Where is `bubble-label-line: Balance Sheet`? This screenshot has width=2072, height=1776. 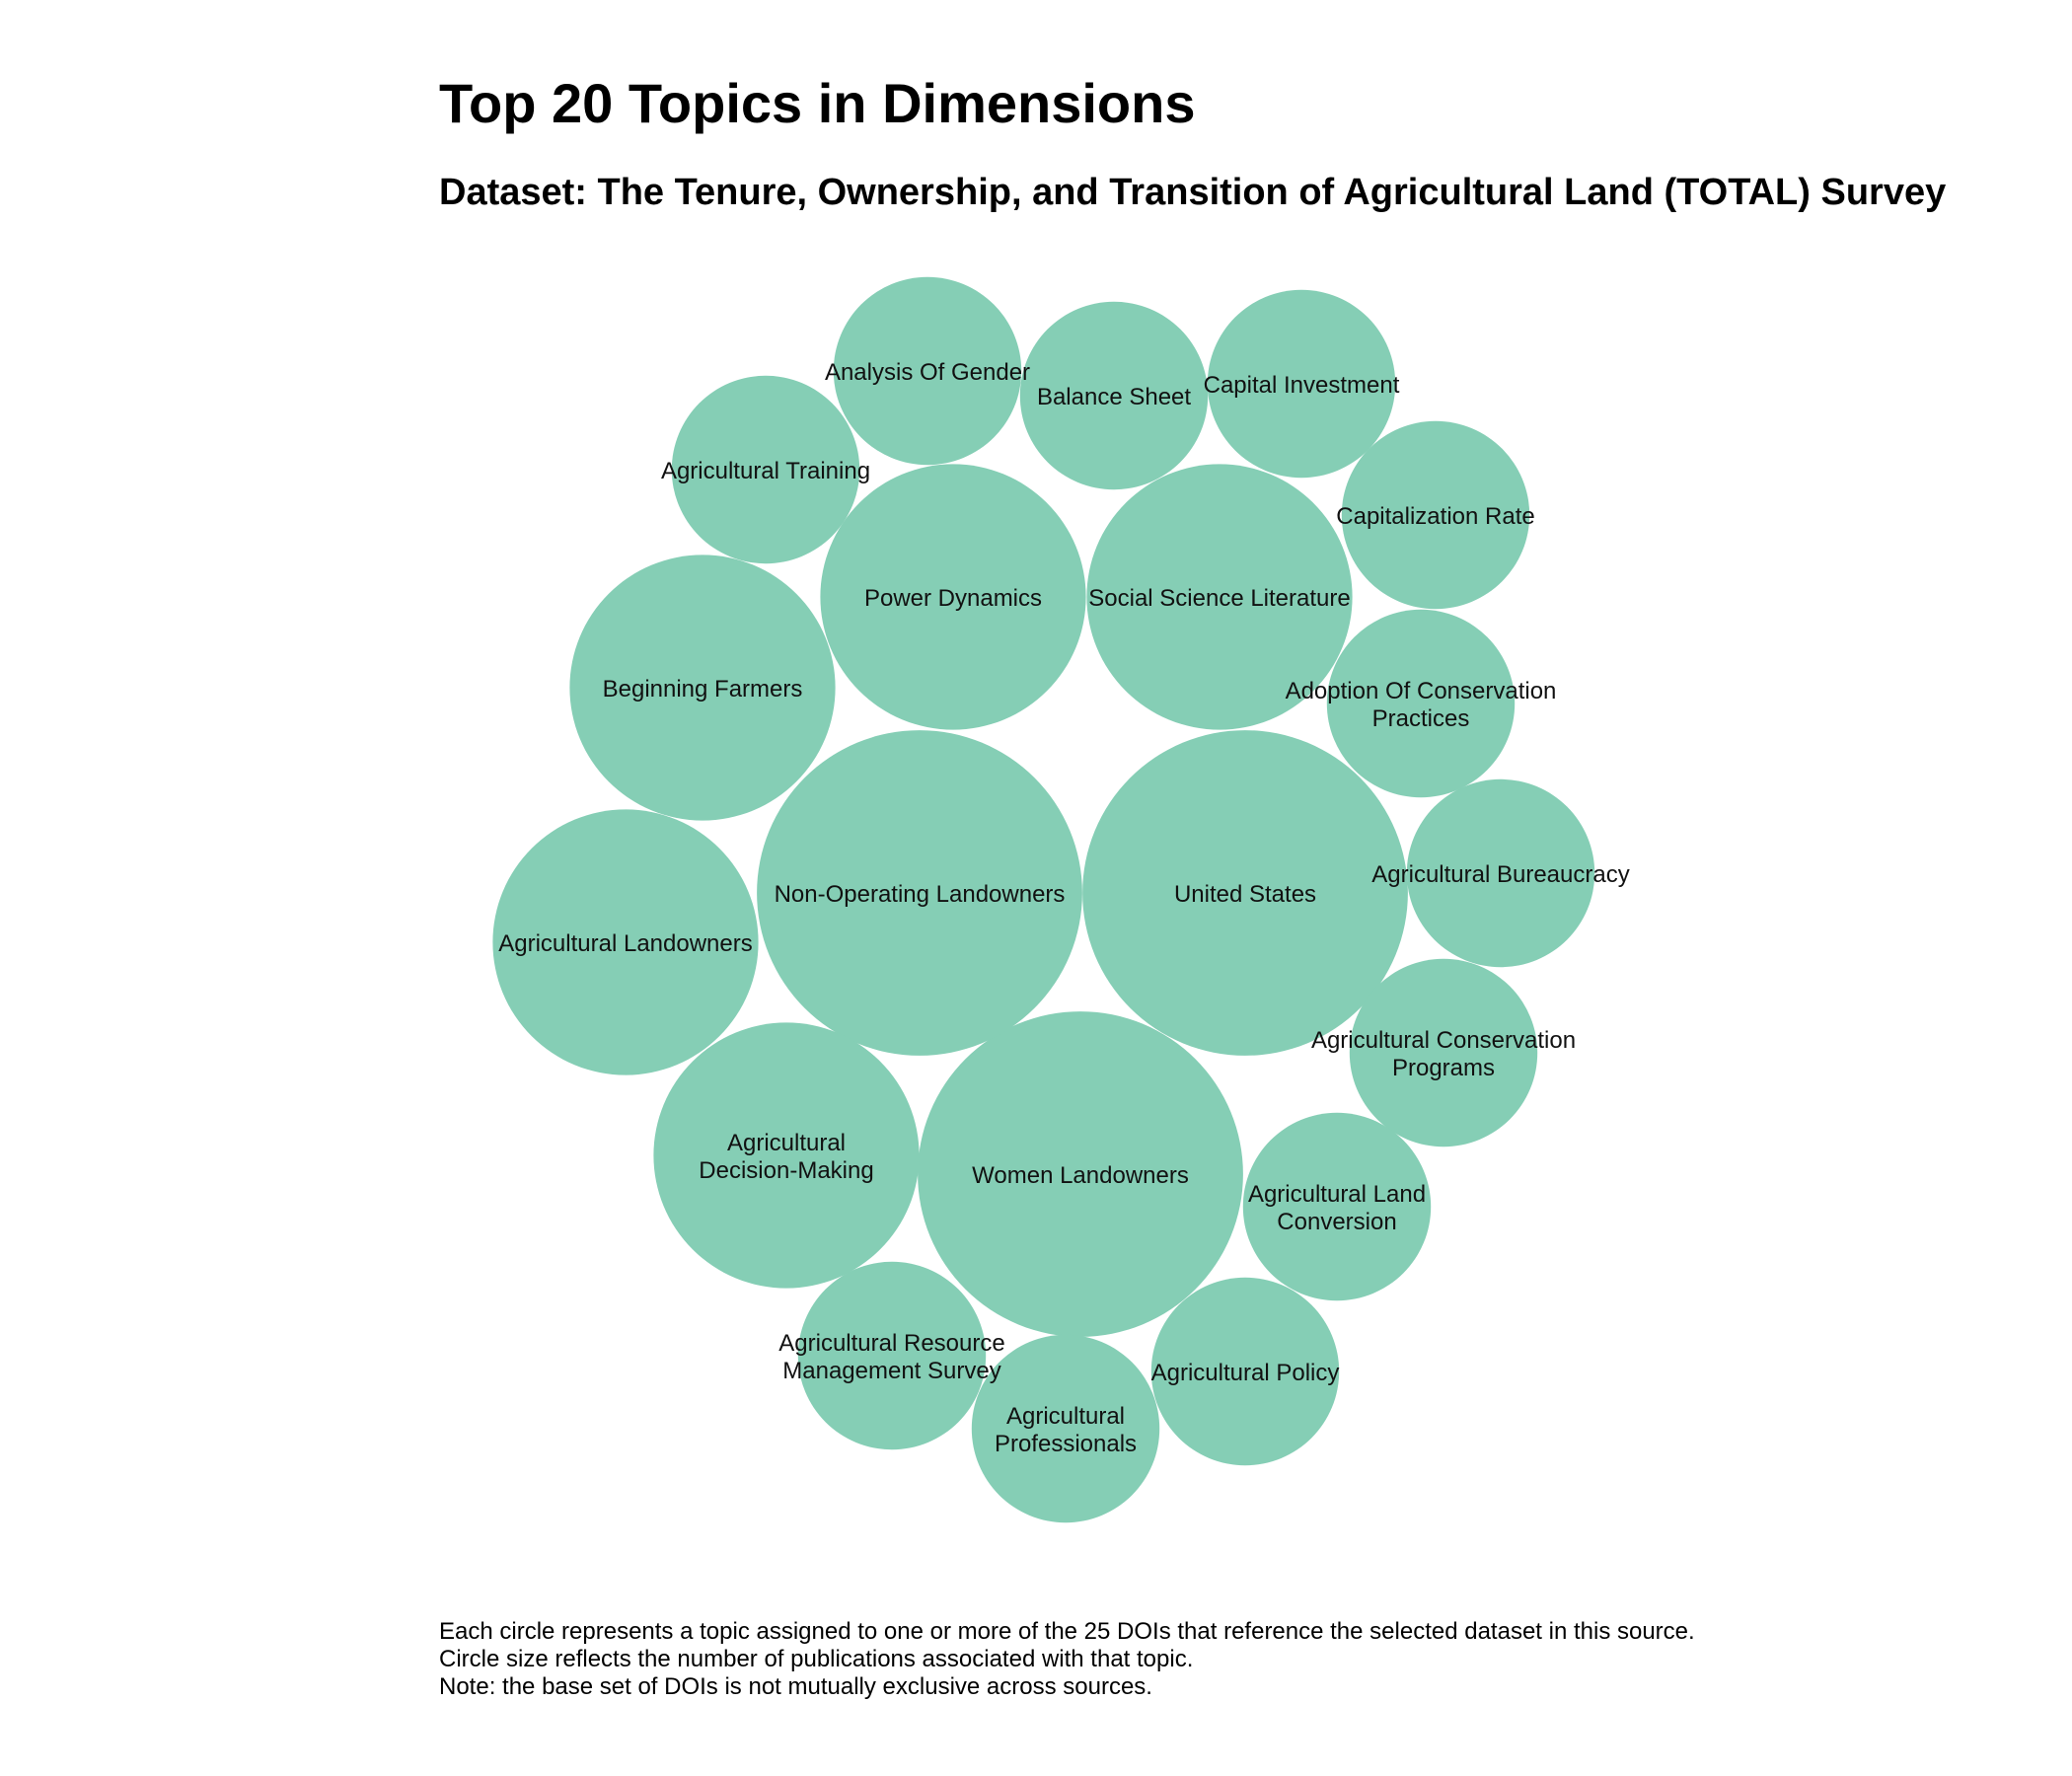 bubble-label-line: Balance Sheet is located at coordinates (1114, 397).